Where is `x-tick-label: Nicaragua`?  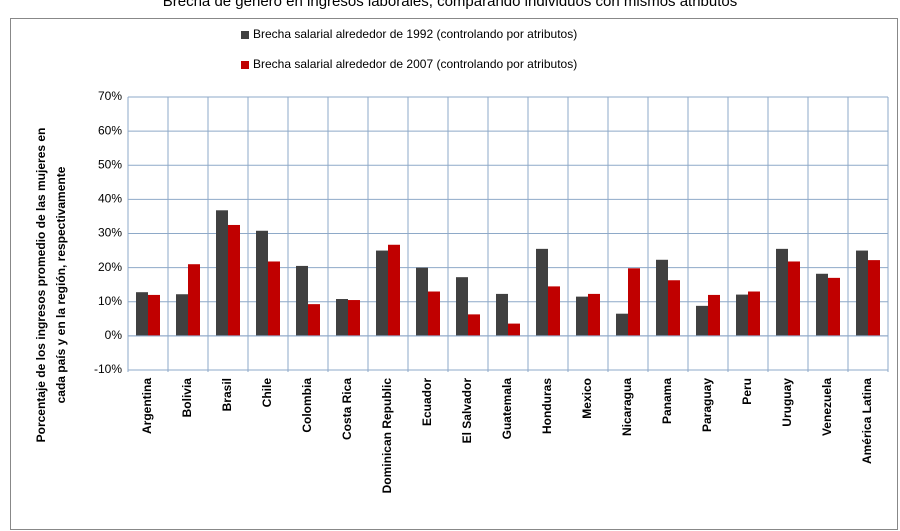 x-tick-label: Nicaragua is located at coordinates (627, 407).